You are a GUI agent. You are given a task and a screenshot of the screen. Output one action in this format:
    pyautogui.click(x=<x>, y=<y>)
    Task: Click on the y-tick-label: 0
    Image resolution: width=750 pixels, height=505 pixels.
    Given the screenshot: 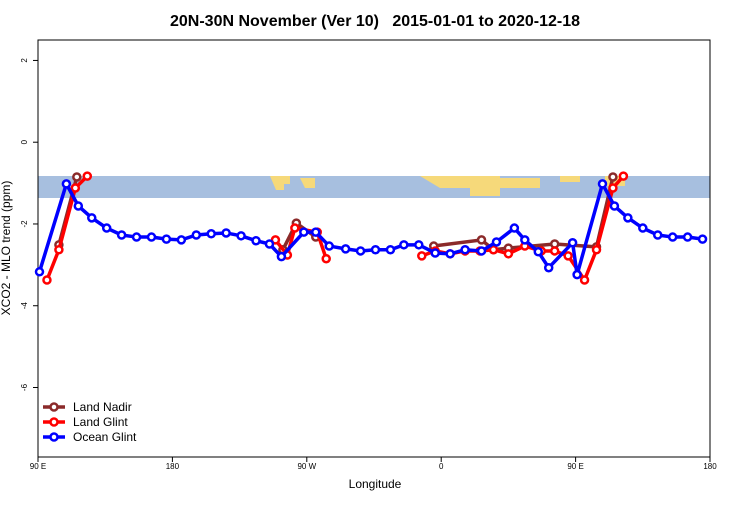 What is the action you would take?
    pyautogui.click(x=24, y=141)
    